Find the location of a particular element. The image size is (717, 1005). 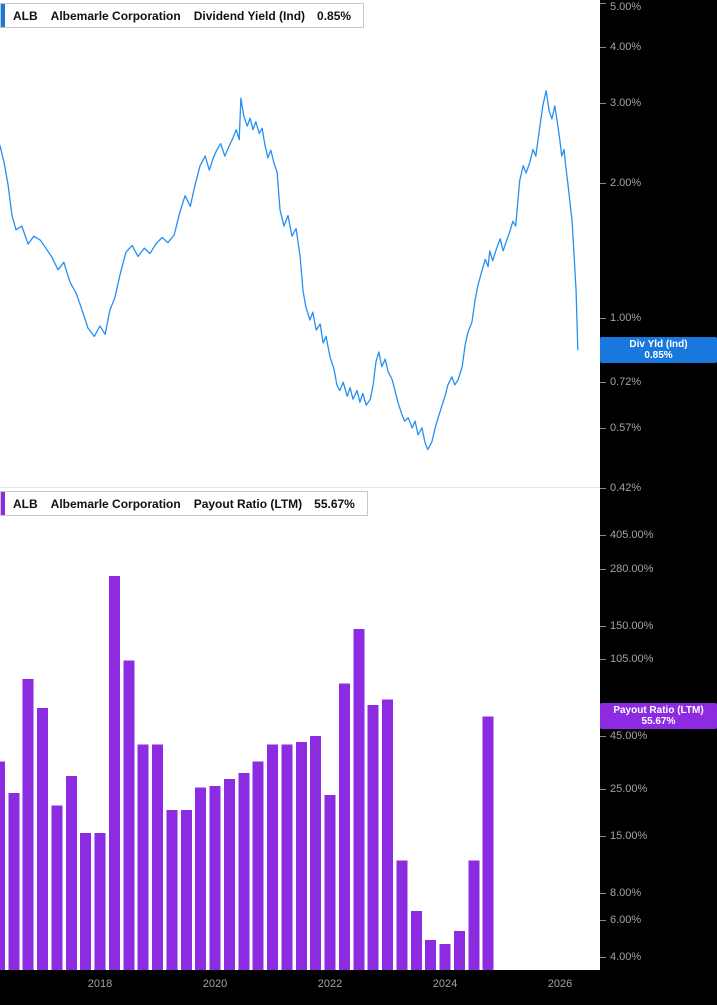

axis-tick-label: 405.00% is located at coordinates (632, 535).